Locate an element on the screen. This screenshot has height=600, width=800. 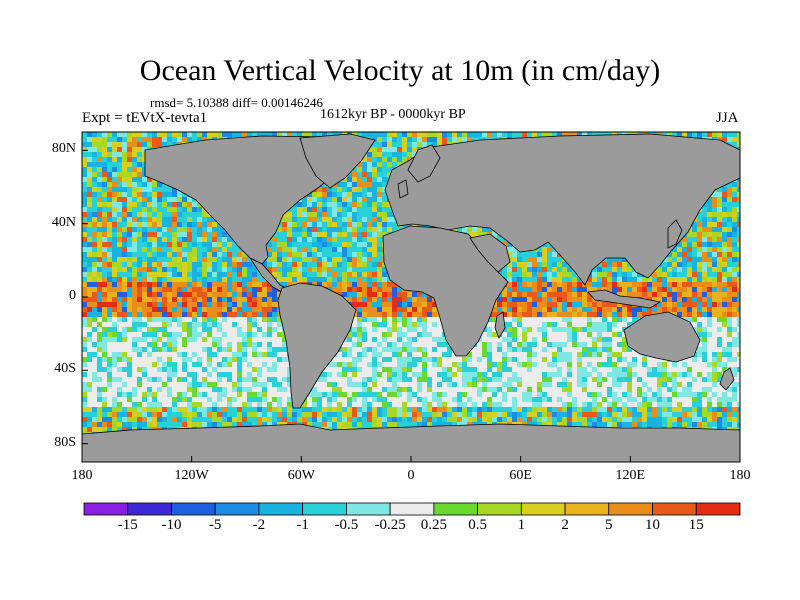
colorbar-label: -15 is located at coordinates (127, 525).